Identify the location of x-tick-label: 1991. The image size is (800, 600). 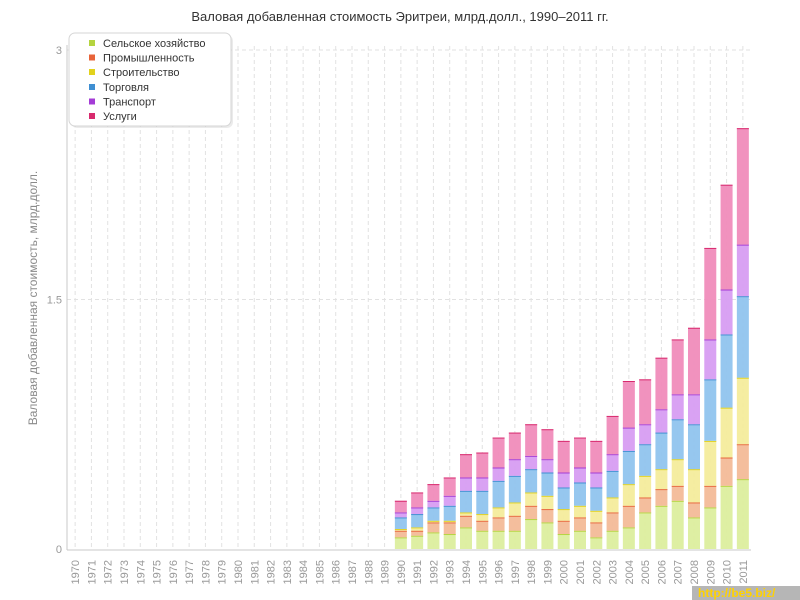
(418, 572).